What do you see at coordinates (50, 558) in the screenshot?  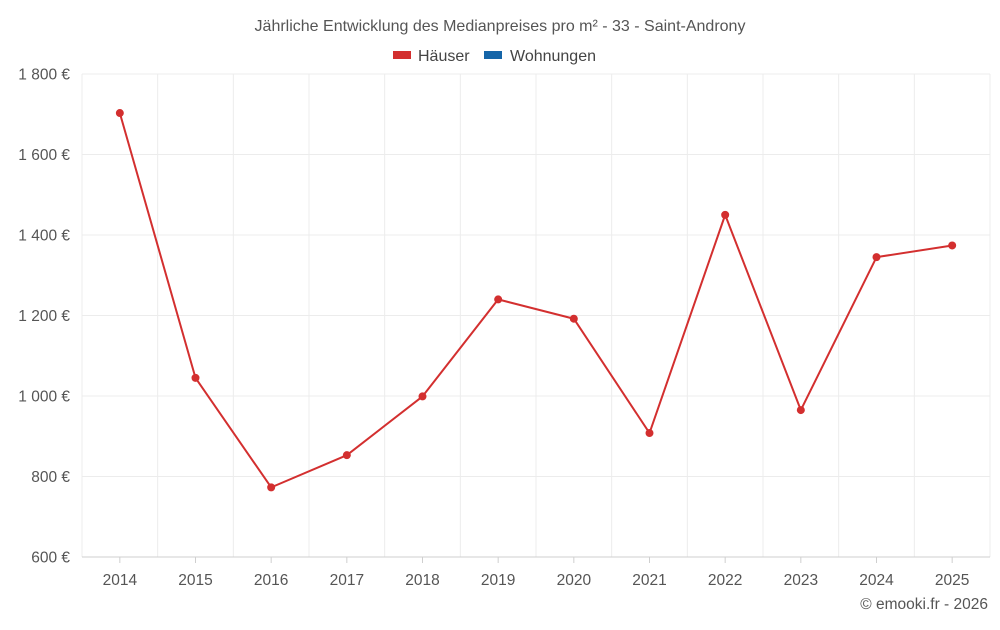 I see `y-tick-label: 600 €` at bounding box center [50, 558].